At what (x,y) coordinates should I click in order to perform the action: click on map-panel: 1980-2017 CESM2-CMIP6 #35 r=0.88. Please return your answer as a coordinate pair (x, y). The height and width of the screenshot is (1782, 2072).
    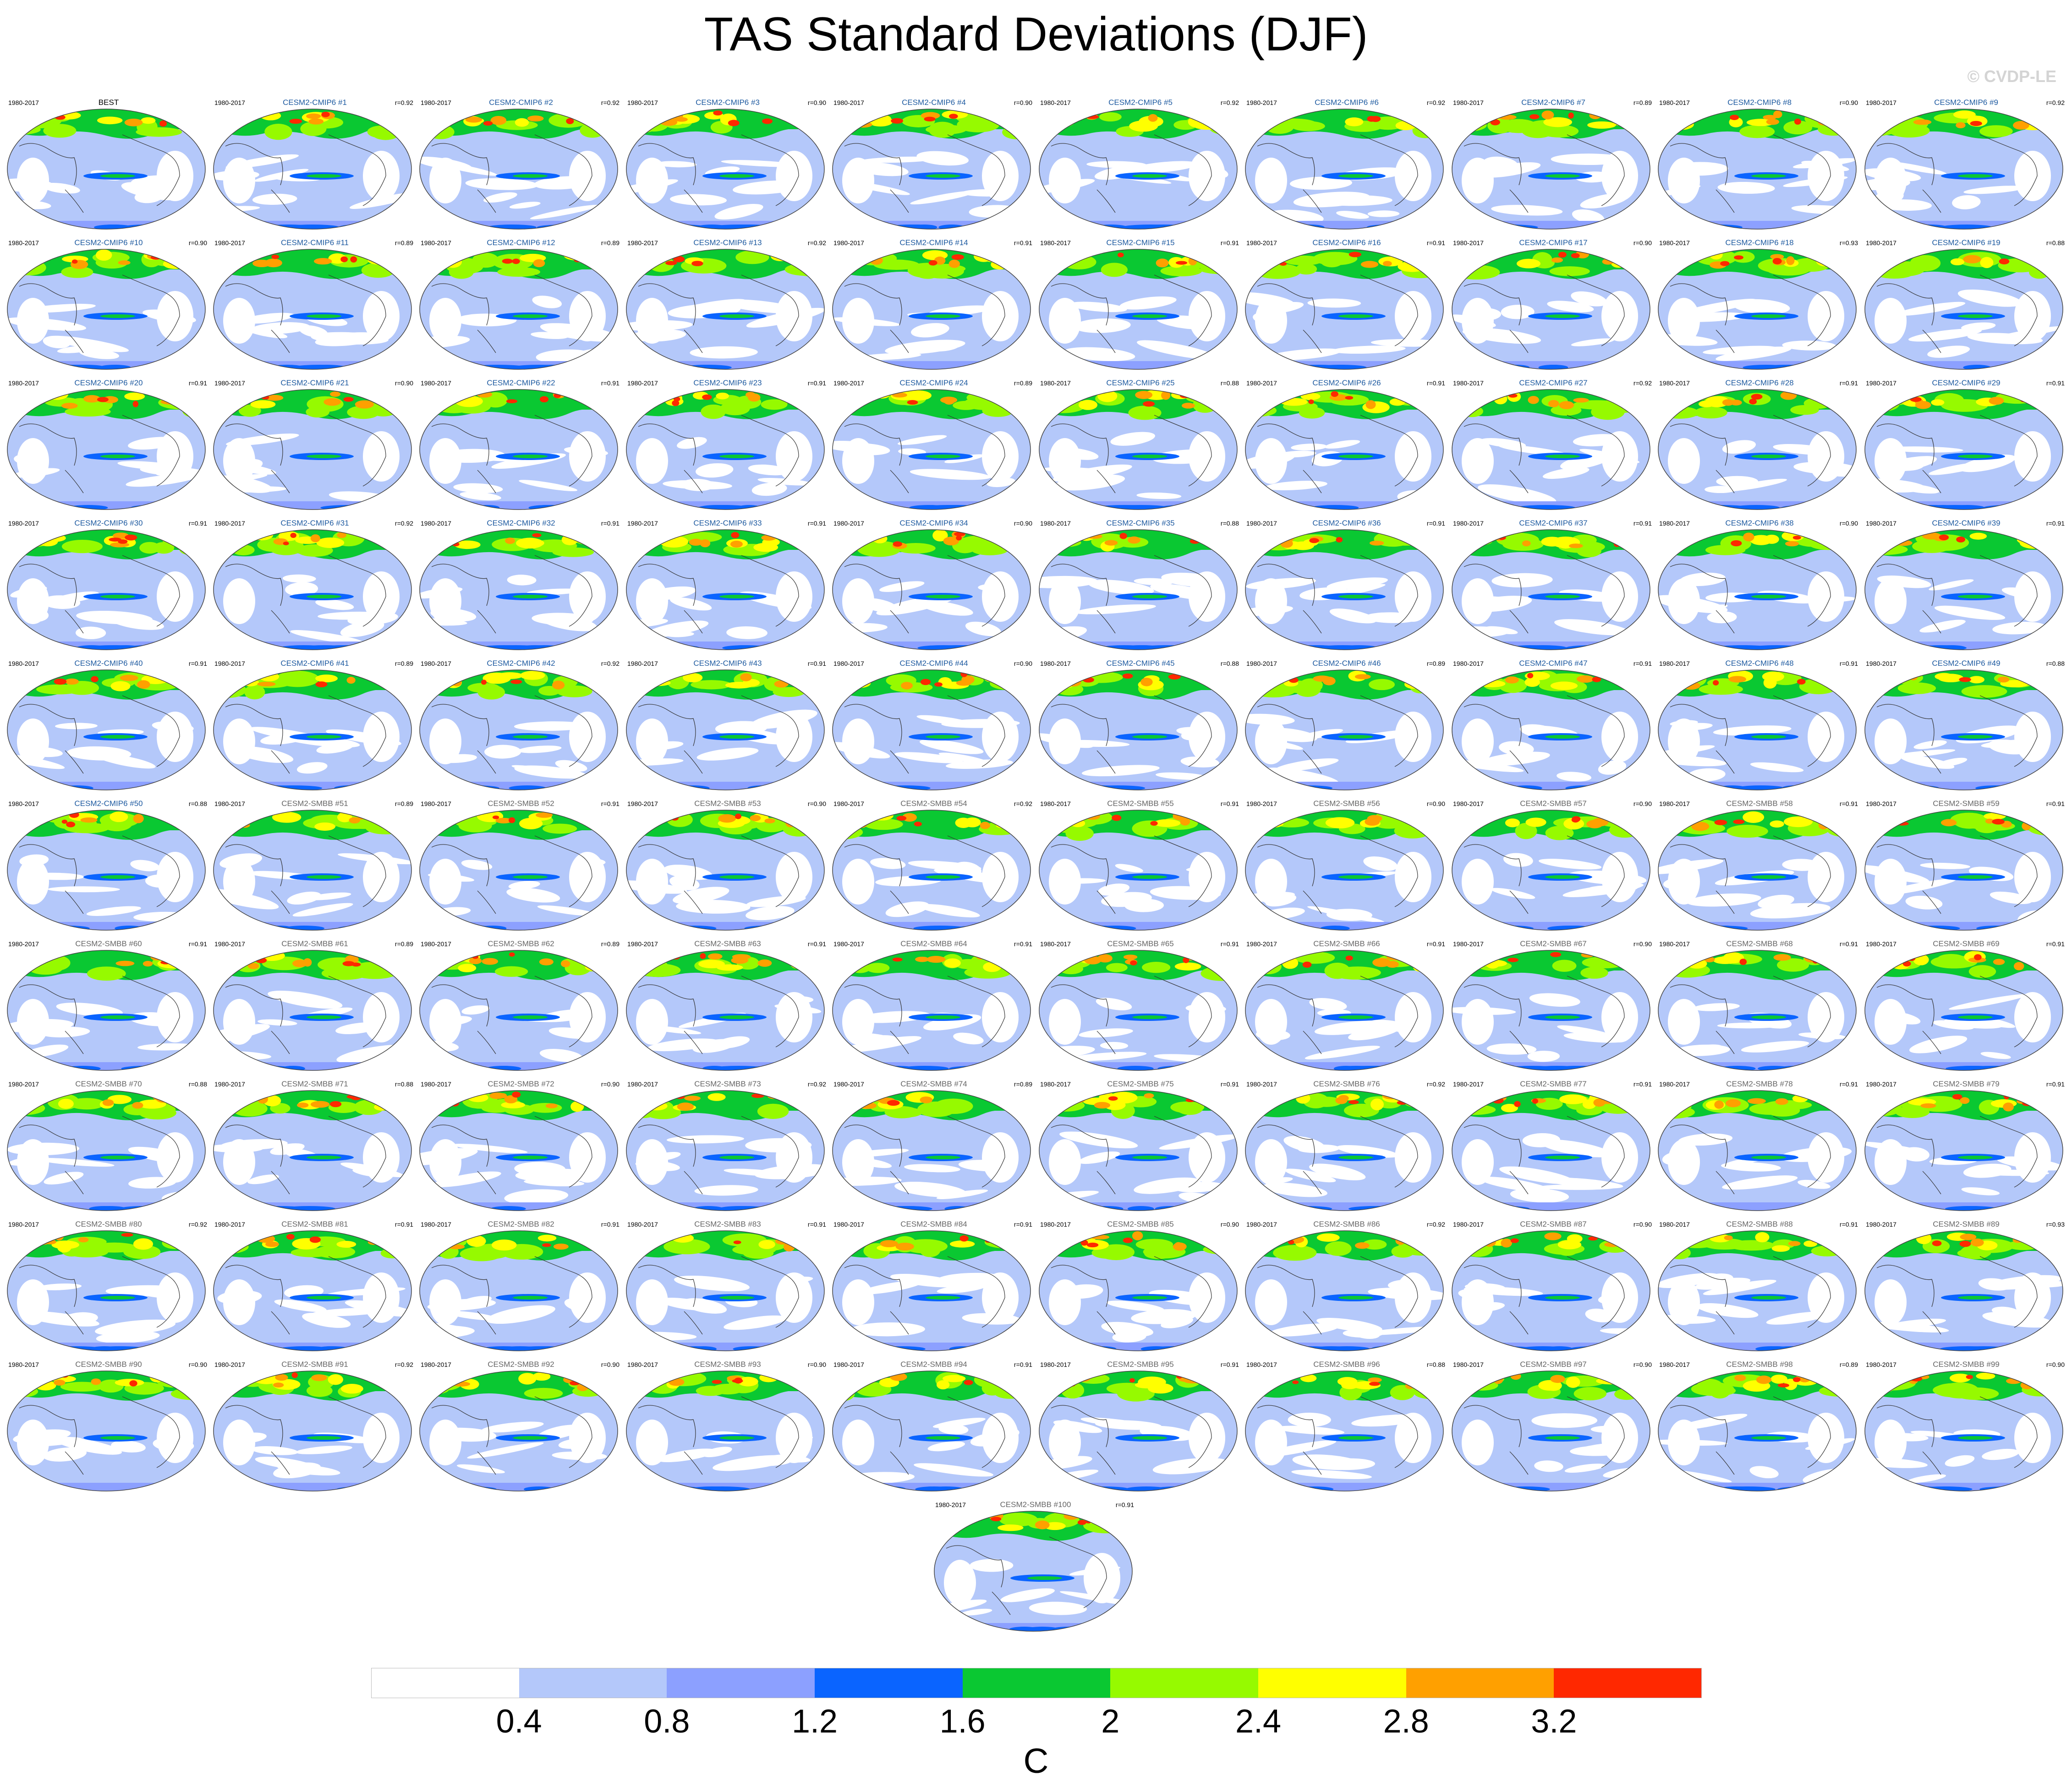
    Looking at the image, I should click on (1140, 586).